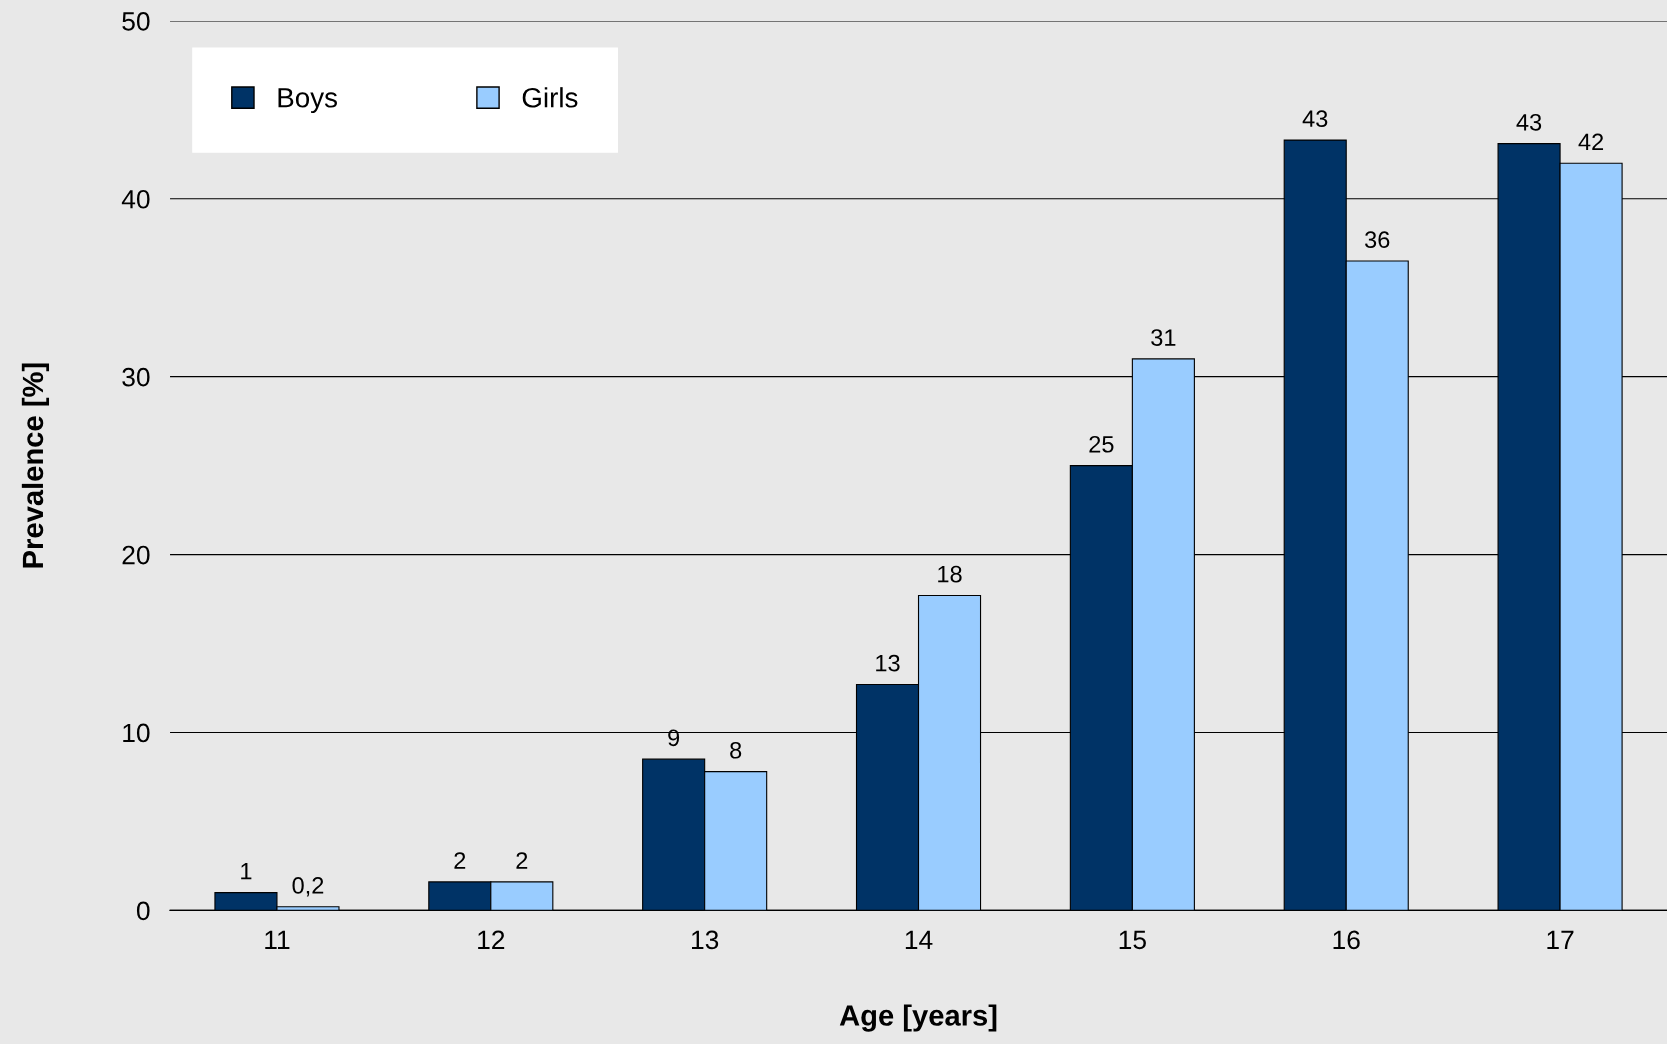 This screenshot has width=1667, height=1044. I want to click on legend-label: Girls, so click(550, 97).